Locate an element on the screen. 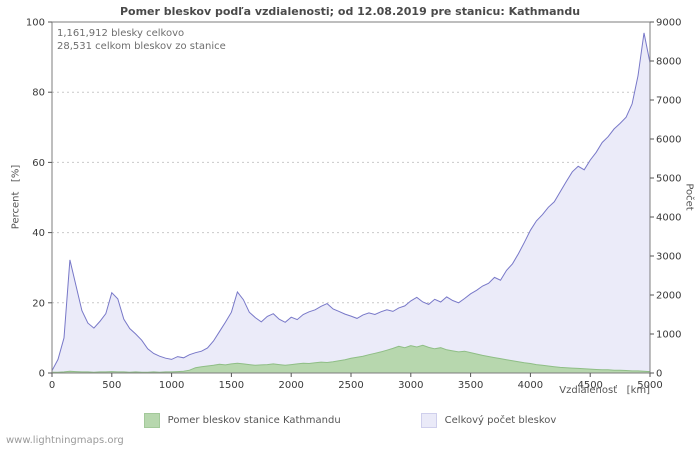 The image size is (700, 450). right-y-tick-label: 4000 is located at coordinates (668, 218).